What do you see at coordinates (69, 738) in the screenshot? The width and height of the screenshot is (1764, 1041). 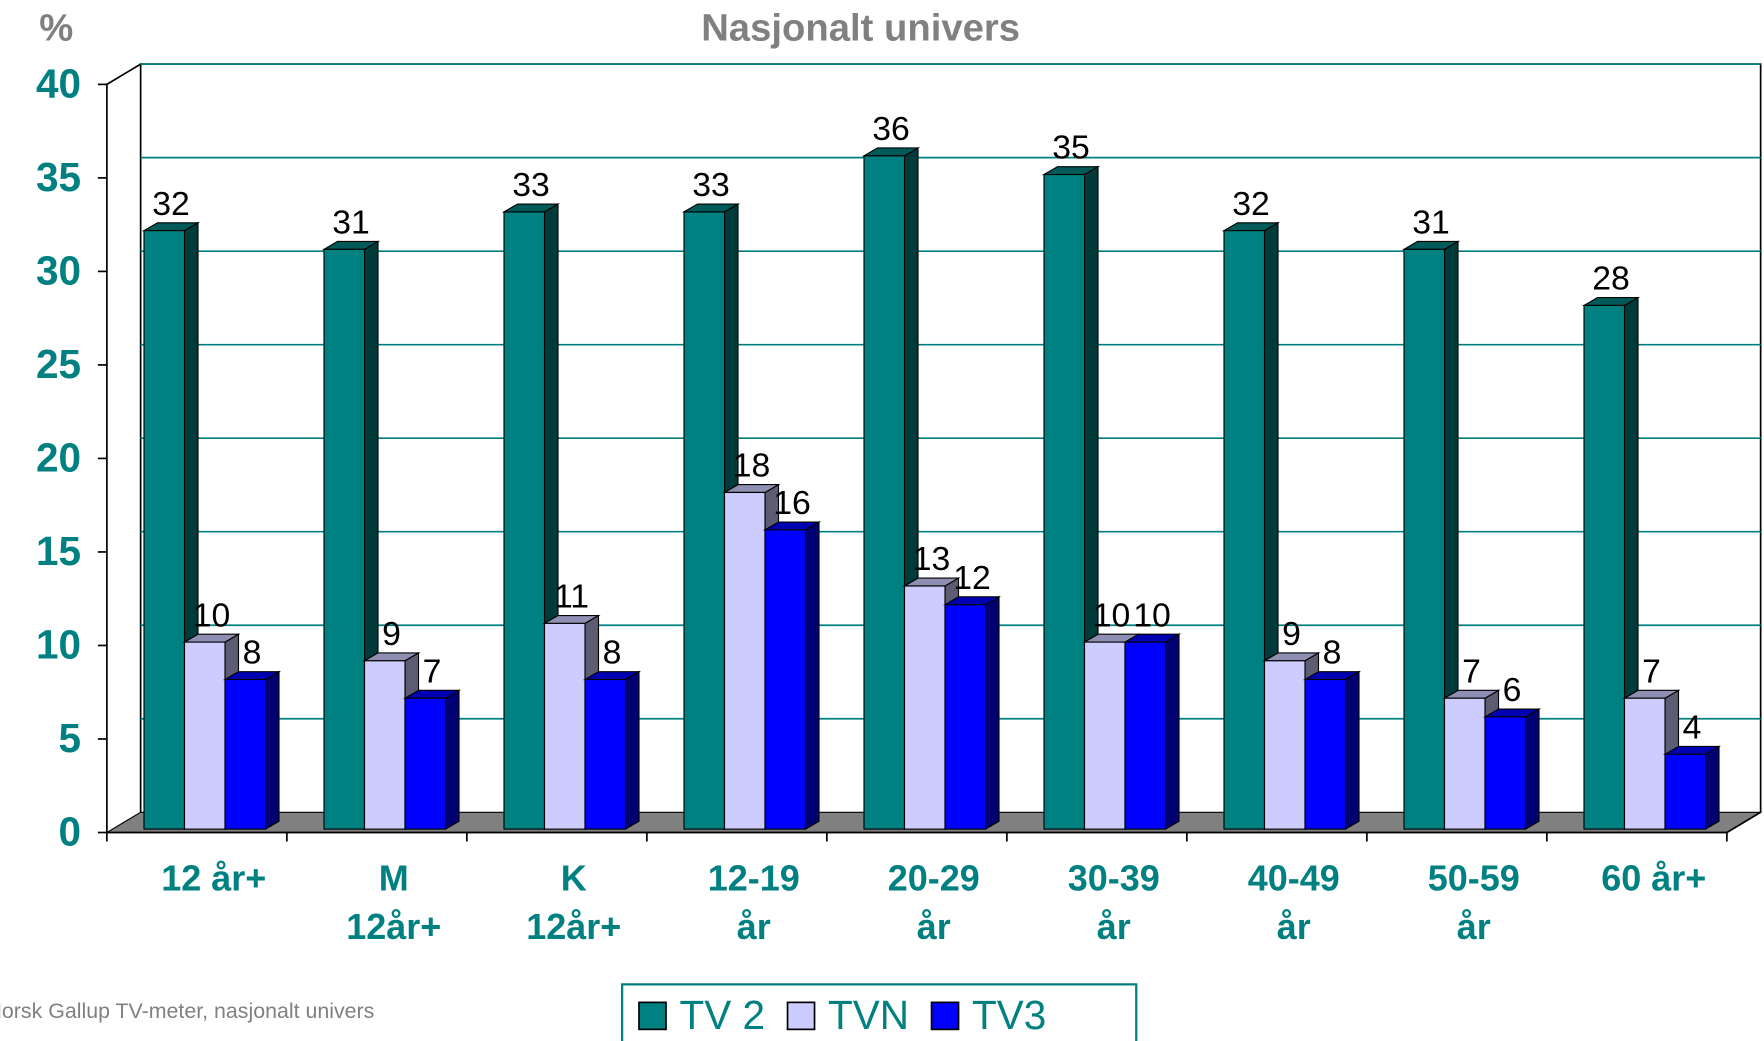 I see `y-tick-label: 5` at bounding box center [69, 738].